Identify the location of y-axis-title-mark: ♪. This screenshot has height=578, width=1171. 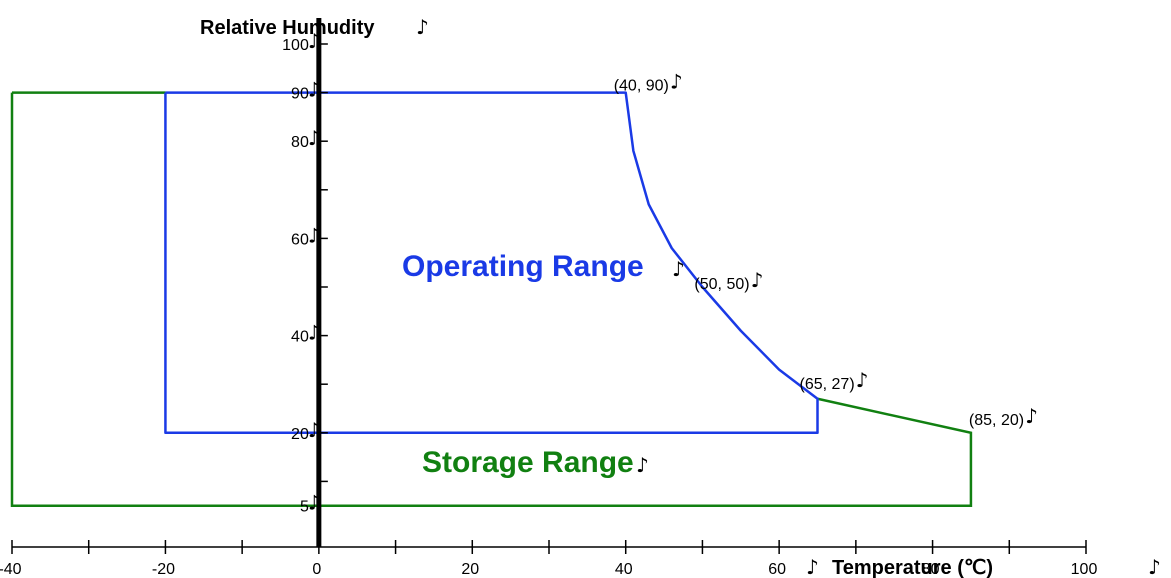
(422, 27).